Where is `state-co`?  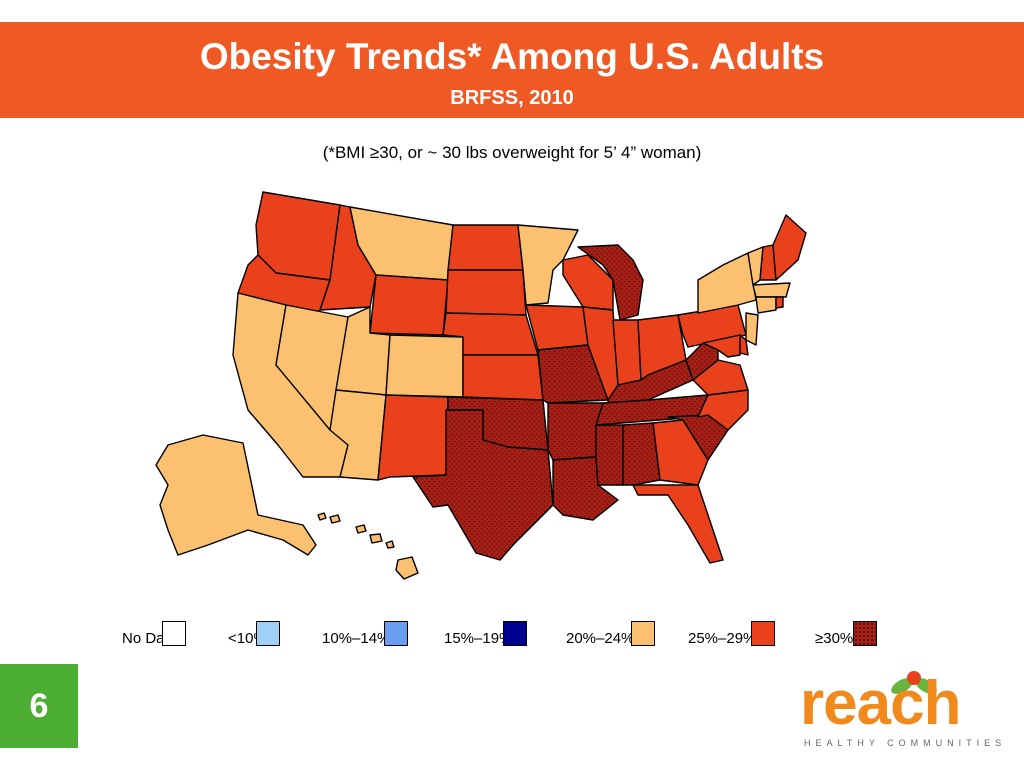
state-co is located at coordinates (424, 366).